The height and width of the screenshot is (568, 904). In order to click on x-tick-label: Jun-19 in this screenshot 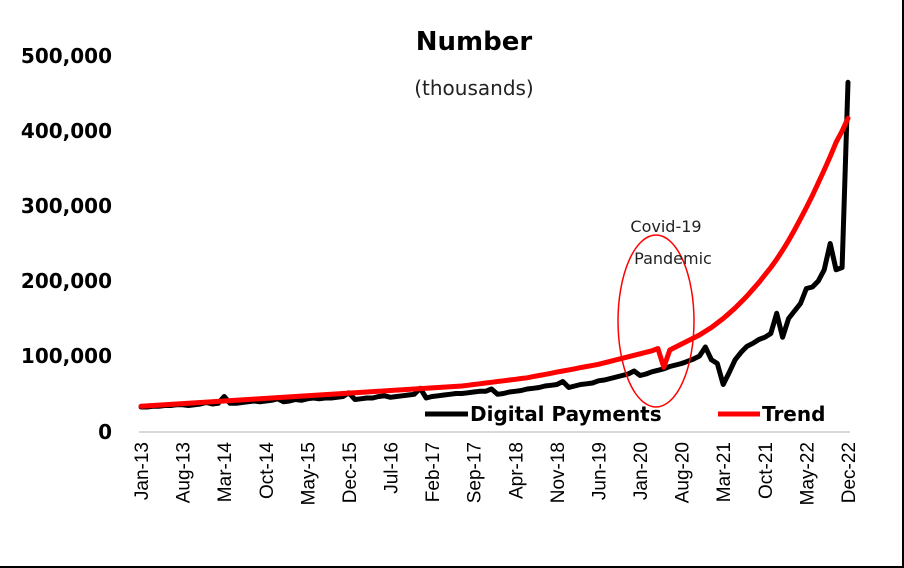, I will do `click(599, 471)`.